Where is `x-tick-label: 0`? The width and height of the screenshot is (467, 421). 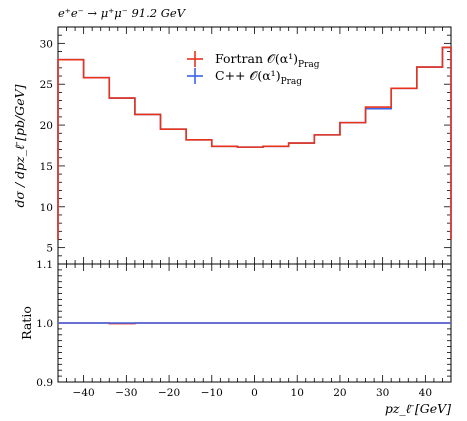
x-tick-label: 0 is located at coordinates (254, 393).